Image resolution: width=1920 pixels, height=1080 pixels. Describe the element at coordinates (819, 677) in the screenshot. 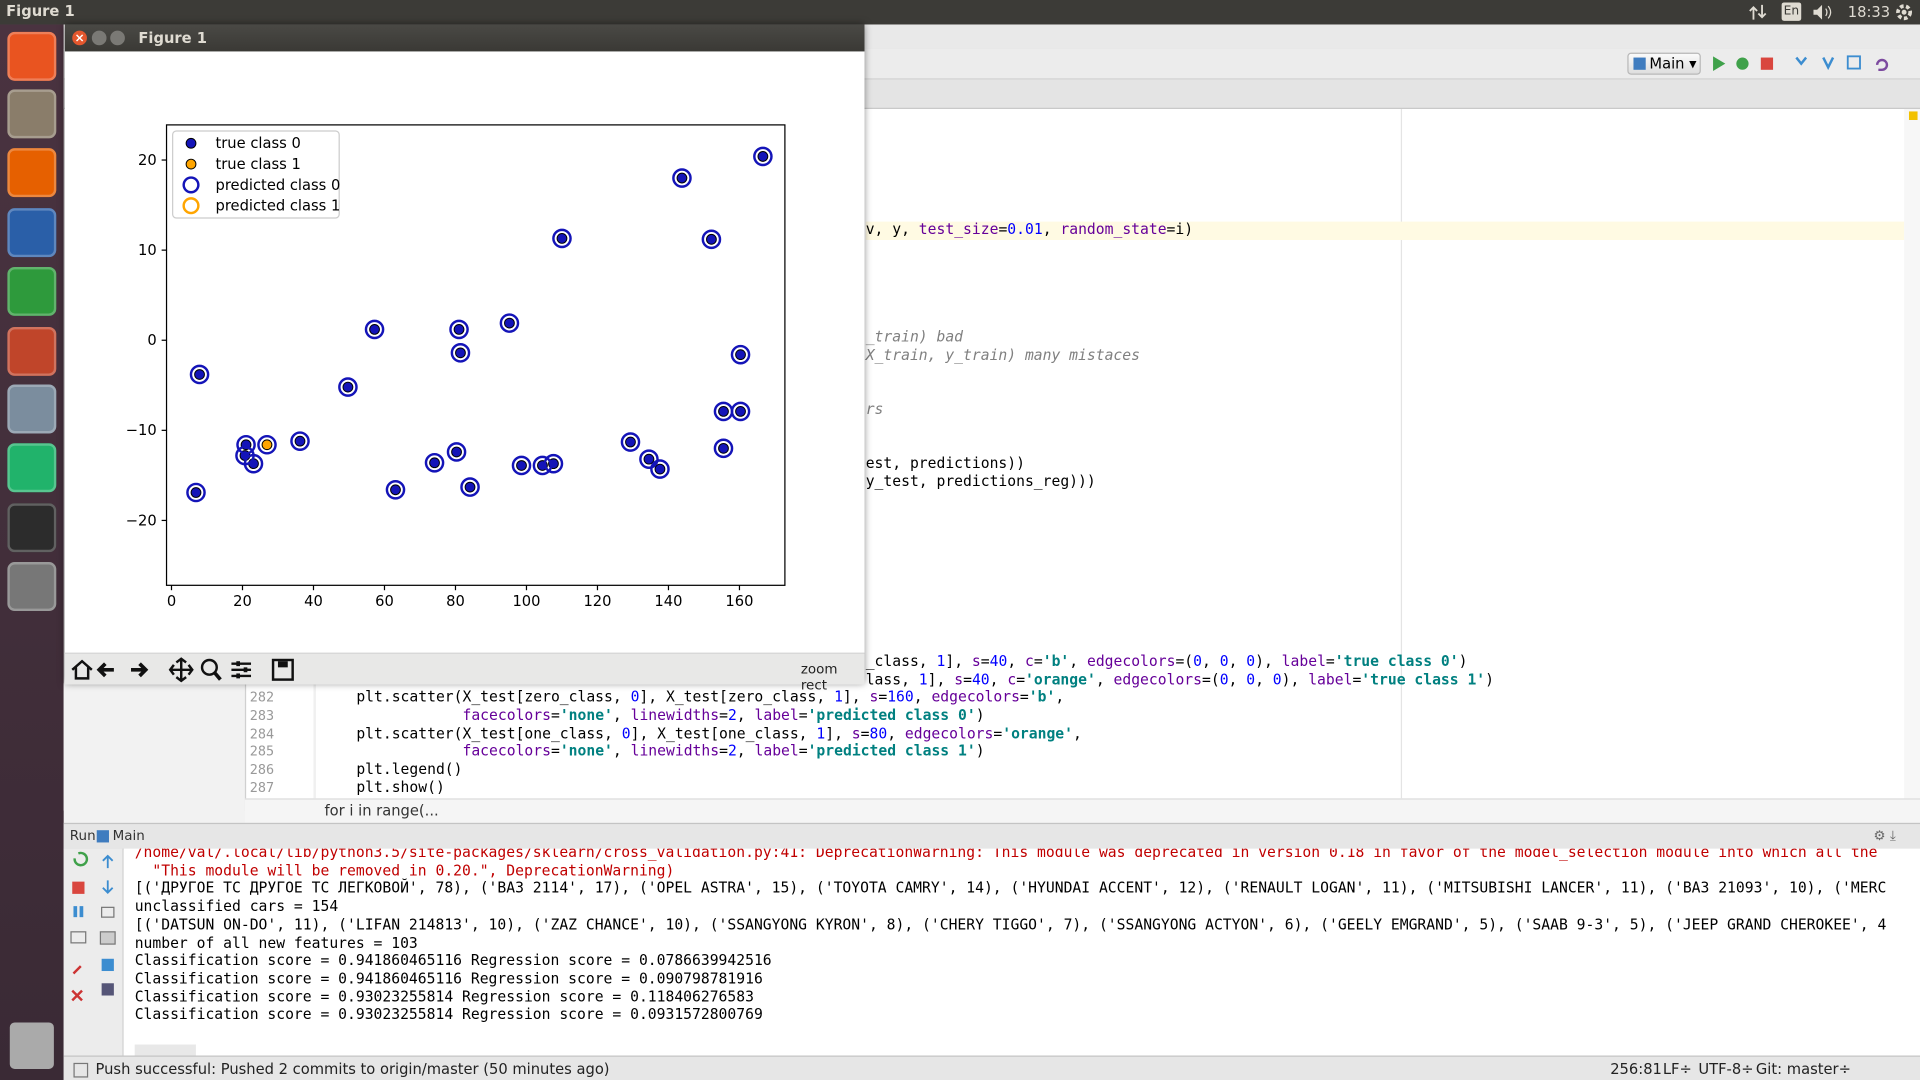

I see `toolbar-message: zoom rect` at that location.